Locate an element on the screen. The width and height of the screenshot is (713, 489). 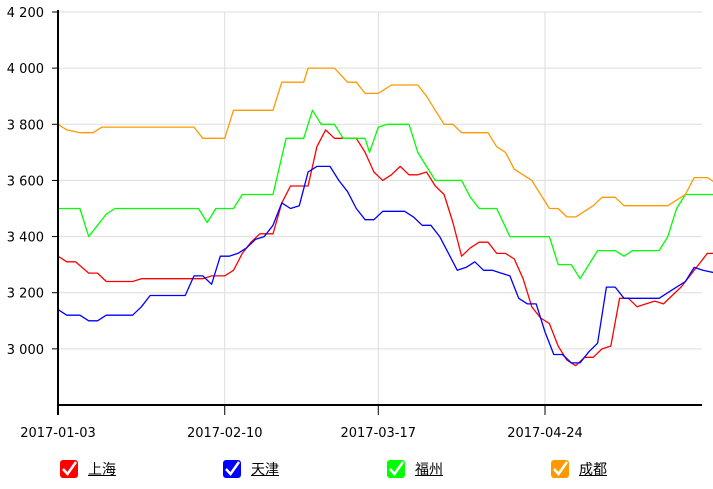
legend-item-chengdu: 成都 is located at coordinates (579, 469).